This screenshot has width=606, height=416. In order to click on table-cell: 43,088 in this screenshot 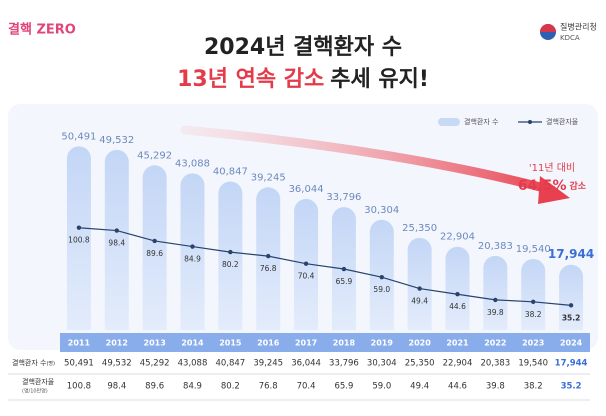, I will do `click(193, 364)`.